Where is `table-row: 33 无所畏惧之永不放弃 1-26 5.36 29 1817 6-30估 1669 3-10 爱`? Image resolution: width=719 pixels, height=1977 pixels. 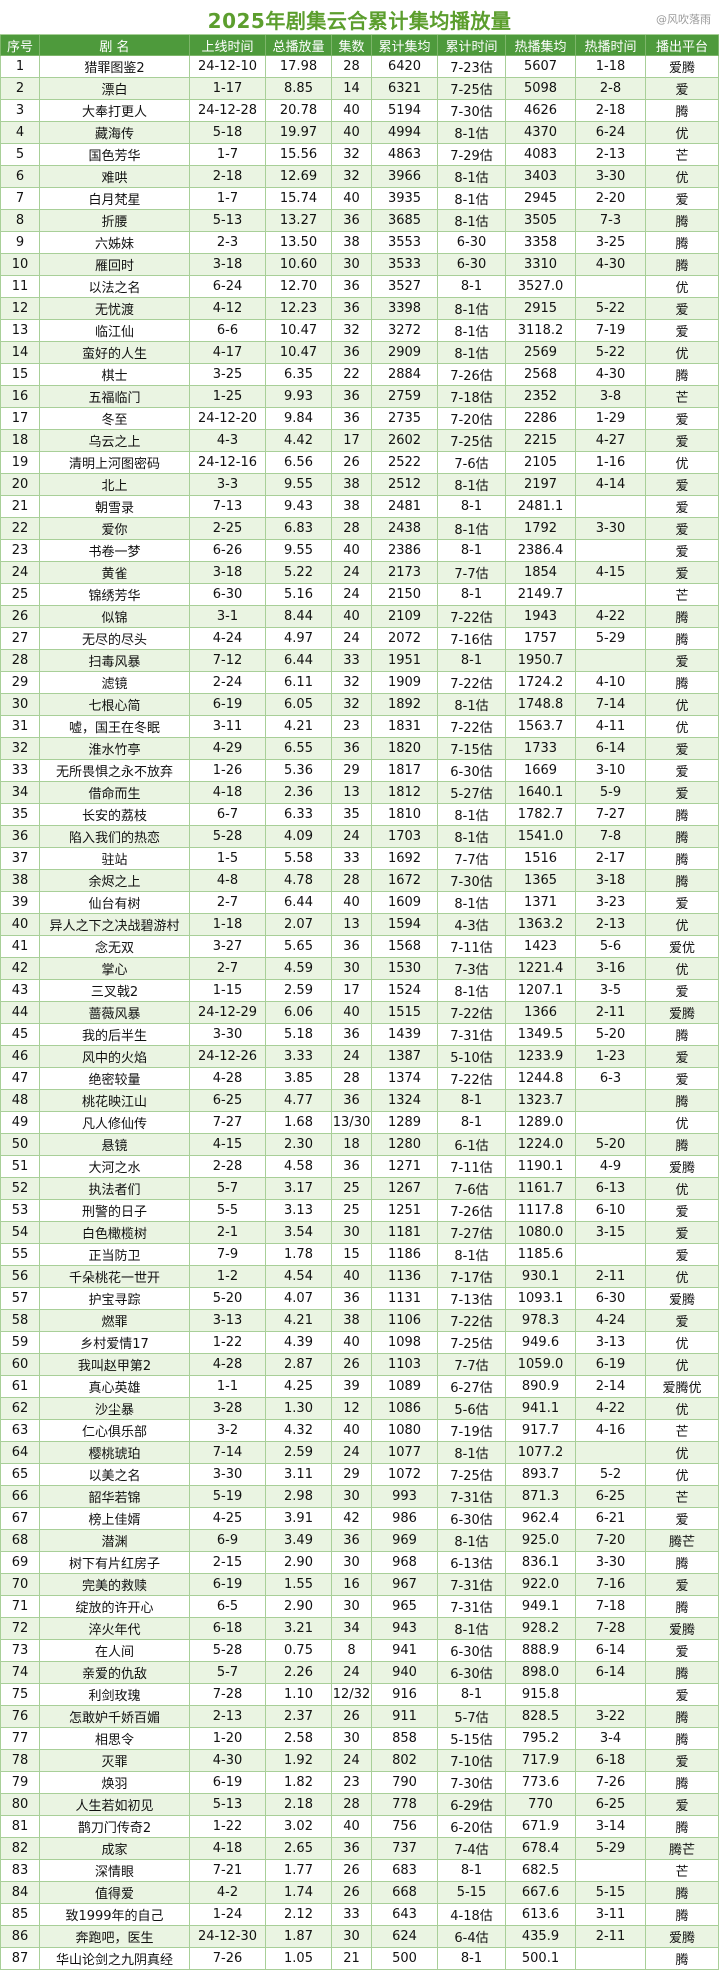
table-row: 33 无所畏惧之永不放弃 1-26 5.36 29 1817 6-30估 1669 3-10 爱 is located at coordinates (359, 771).